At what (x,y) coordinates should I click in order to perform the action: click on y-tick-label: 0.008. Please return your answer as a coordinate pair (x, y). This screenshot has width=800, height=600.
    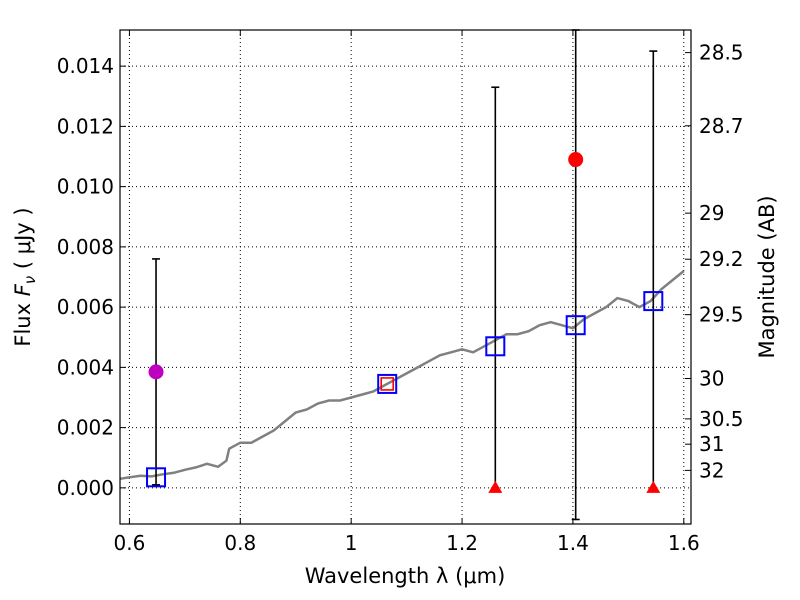
    Looking at the image, I should click on (85, 247).